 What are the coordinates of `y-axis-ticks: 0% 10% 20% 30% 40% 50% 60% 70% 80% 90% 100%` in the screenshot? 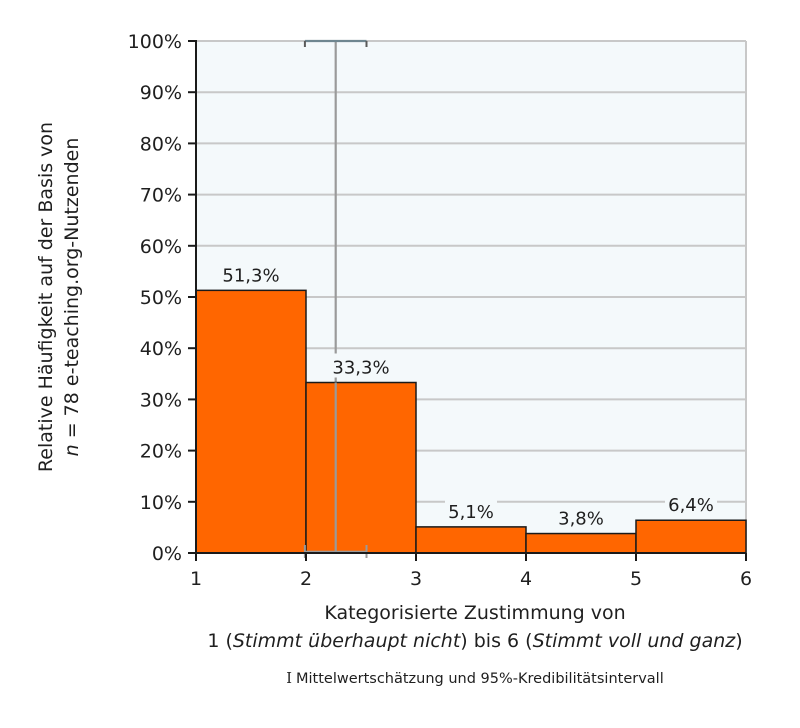 It's located at (162, 298).